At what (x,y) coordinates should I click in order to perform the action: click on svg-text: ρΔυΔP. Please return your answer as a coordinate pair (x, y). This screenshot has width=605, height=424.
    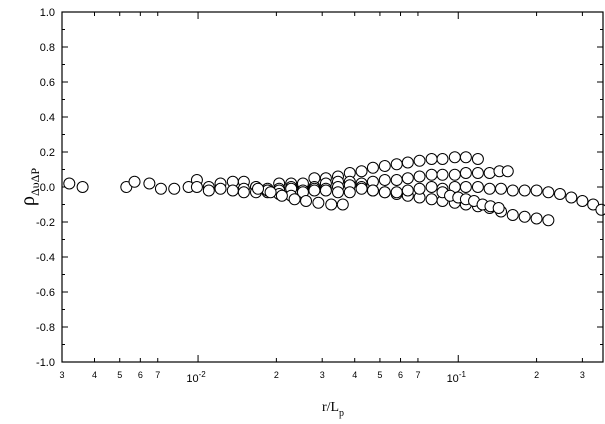
    Looking at the image, I should click on (29, 187).